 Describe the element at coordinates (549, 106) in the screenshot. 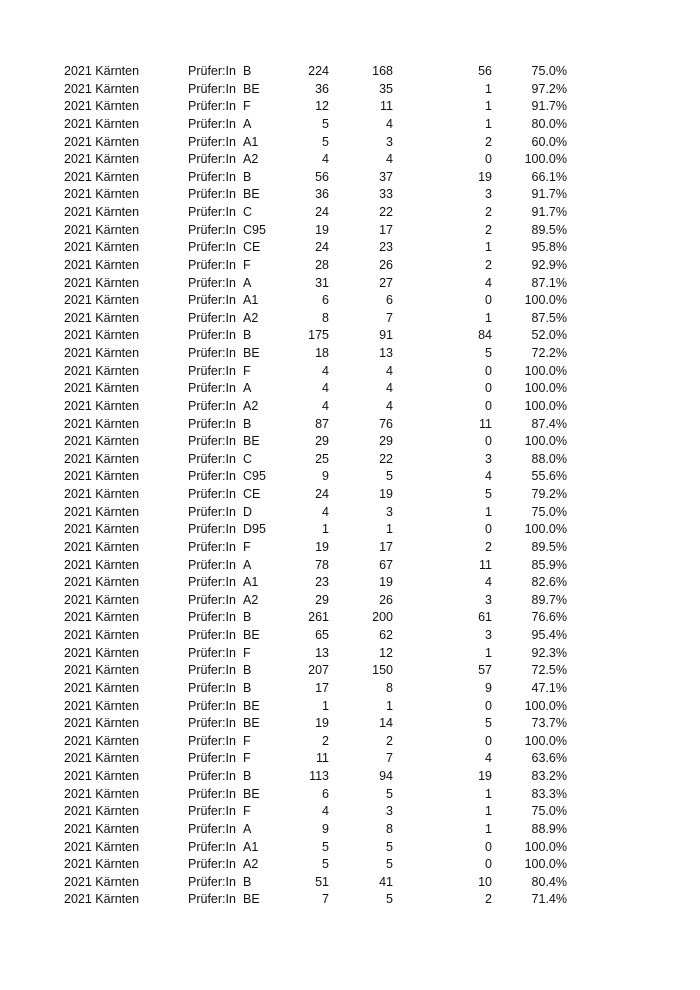

I see `rate-cell: 91.7%` at that location.